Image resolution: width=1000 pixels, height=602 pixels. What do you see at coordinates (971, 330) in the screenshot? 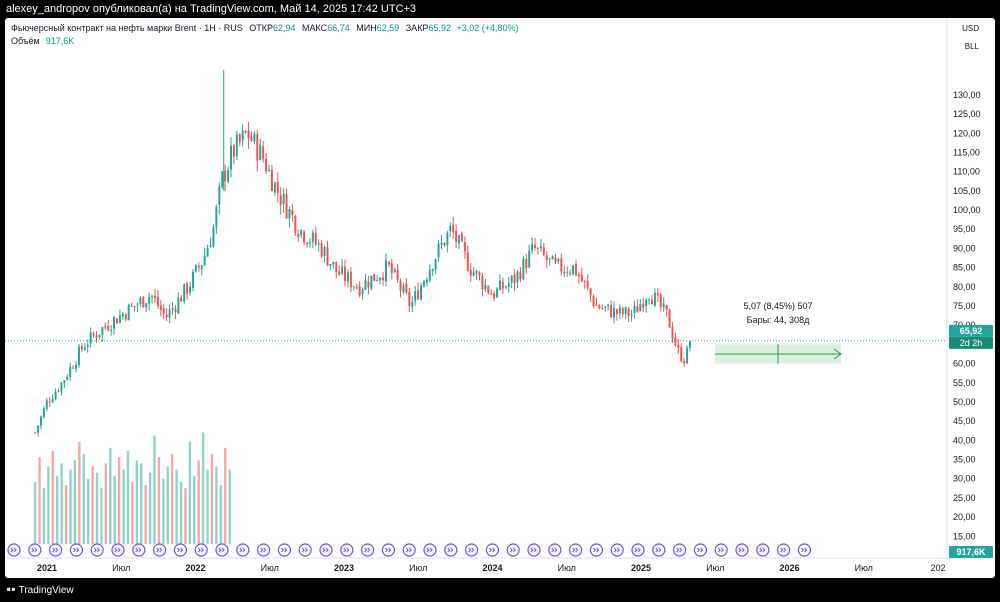
I see `last-price-badge` at bounding box center [971, 330].